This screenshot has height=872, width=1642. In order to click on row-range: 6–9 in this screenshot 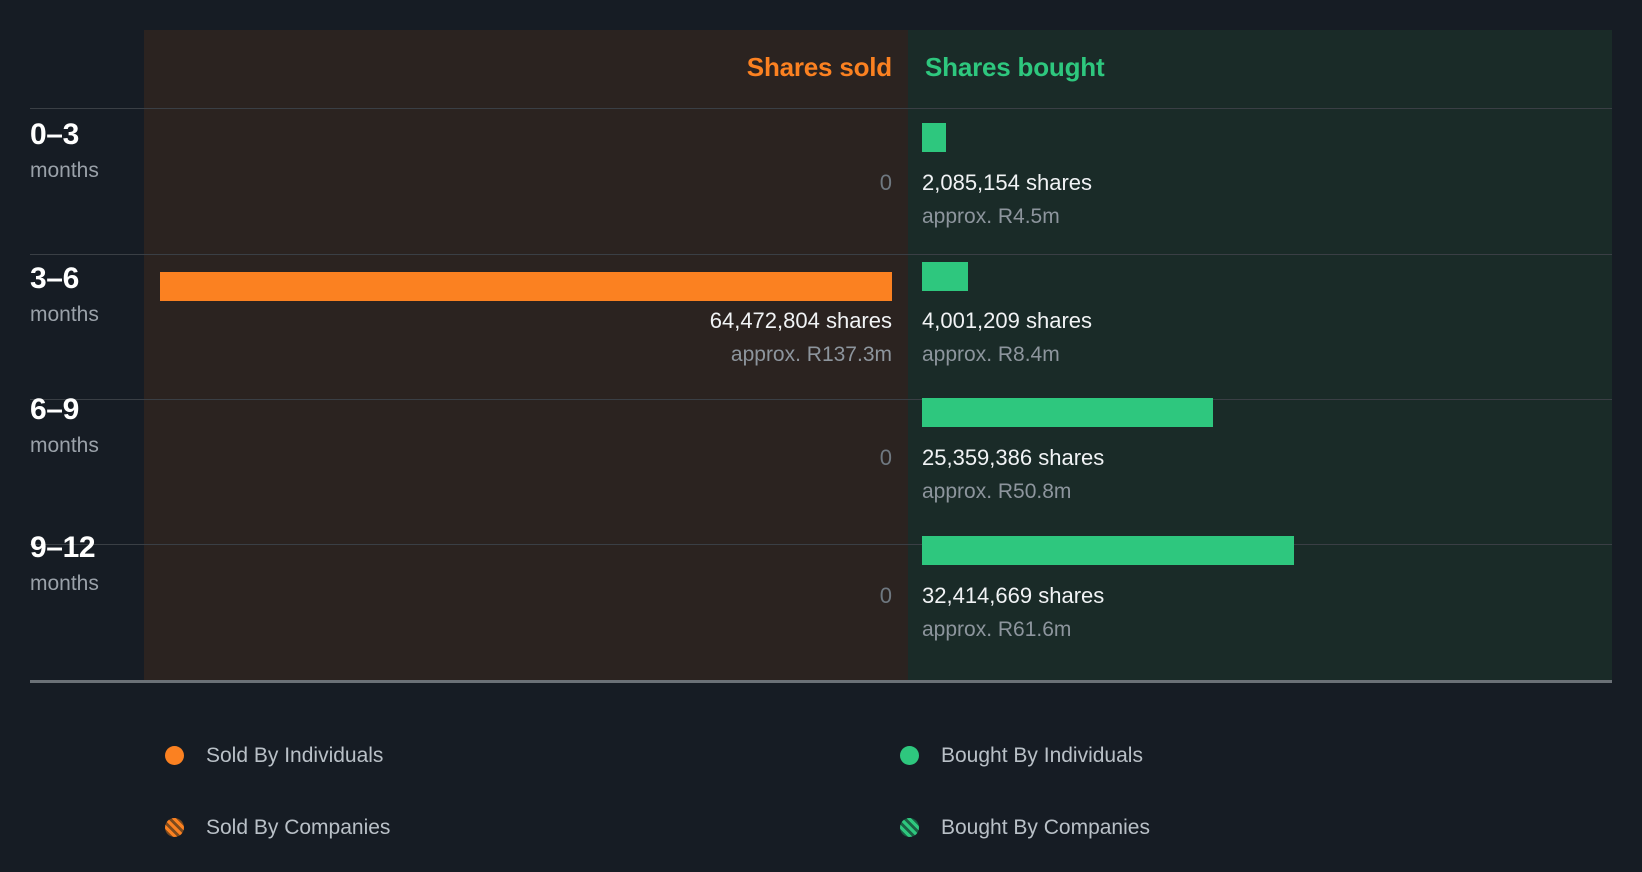, I will do `click(54, 409)`.